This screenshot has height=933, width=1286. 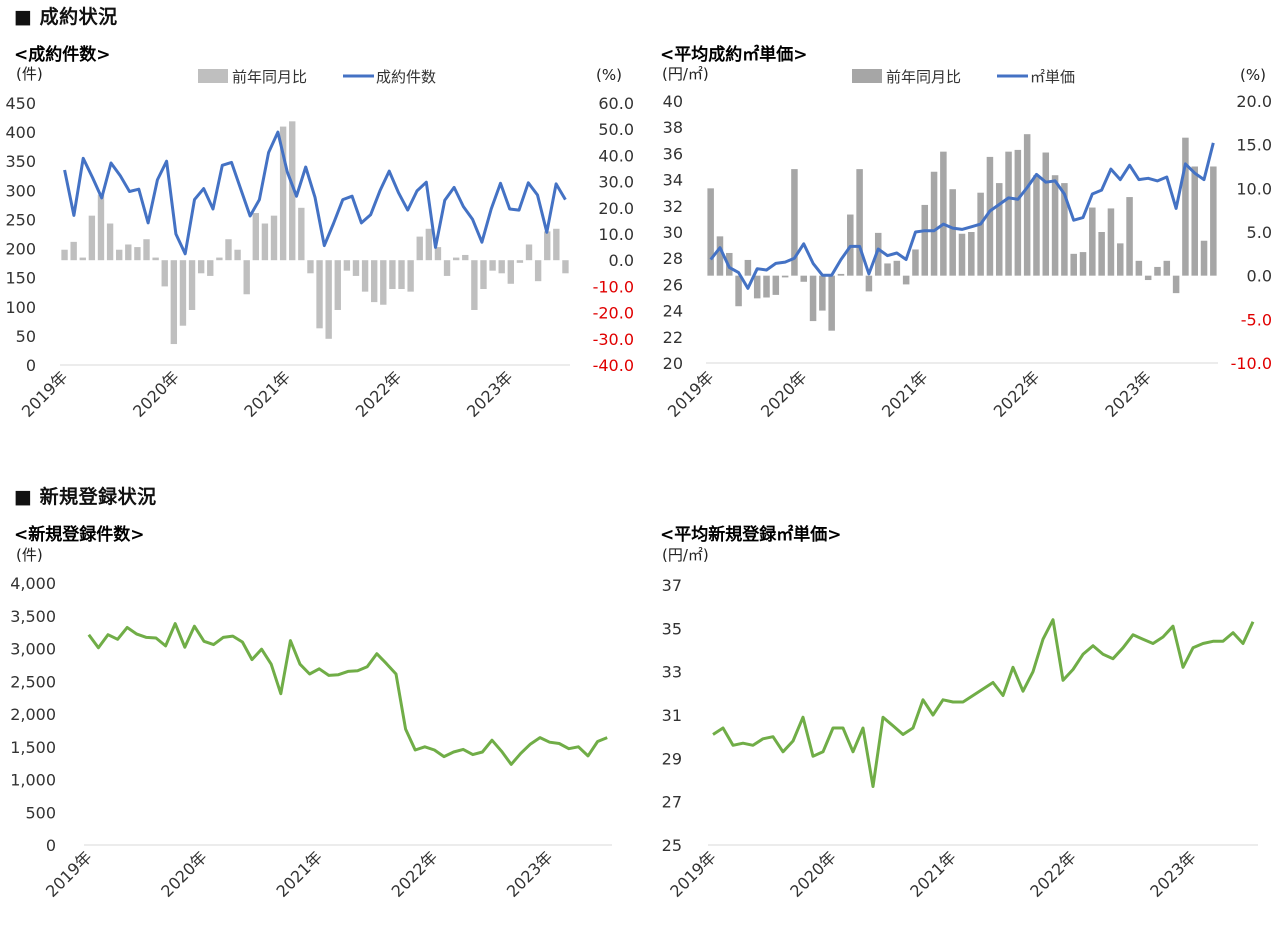 I want to click on contract_count-ytick-right: 10.0, so click(x=616, y=234).